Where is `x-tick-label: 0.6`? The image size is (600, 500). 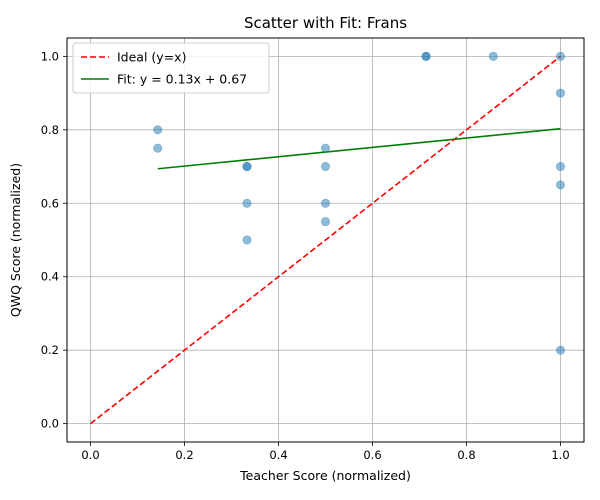
x-tick-label: 0.6 is located at coordinates (372, 455).